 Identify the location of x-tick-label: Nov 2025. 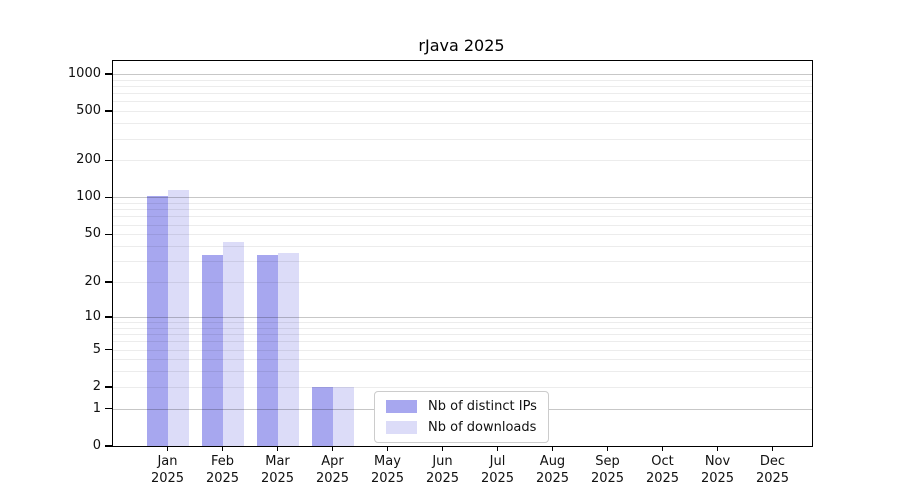
(718, 470).